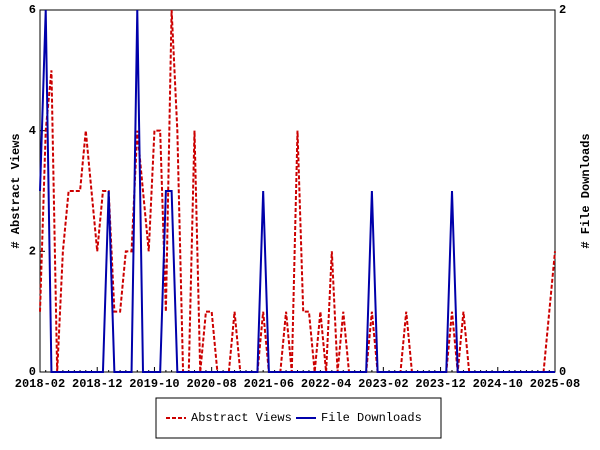  Describe the element at coordinates (383, 384) in the screenshot. I see `x-tick-label: 2023-02` at that location.